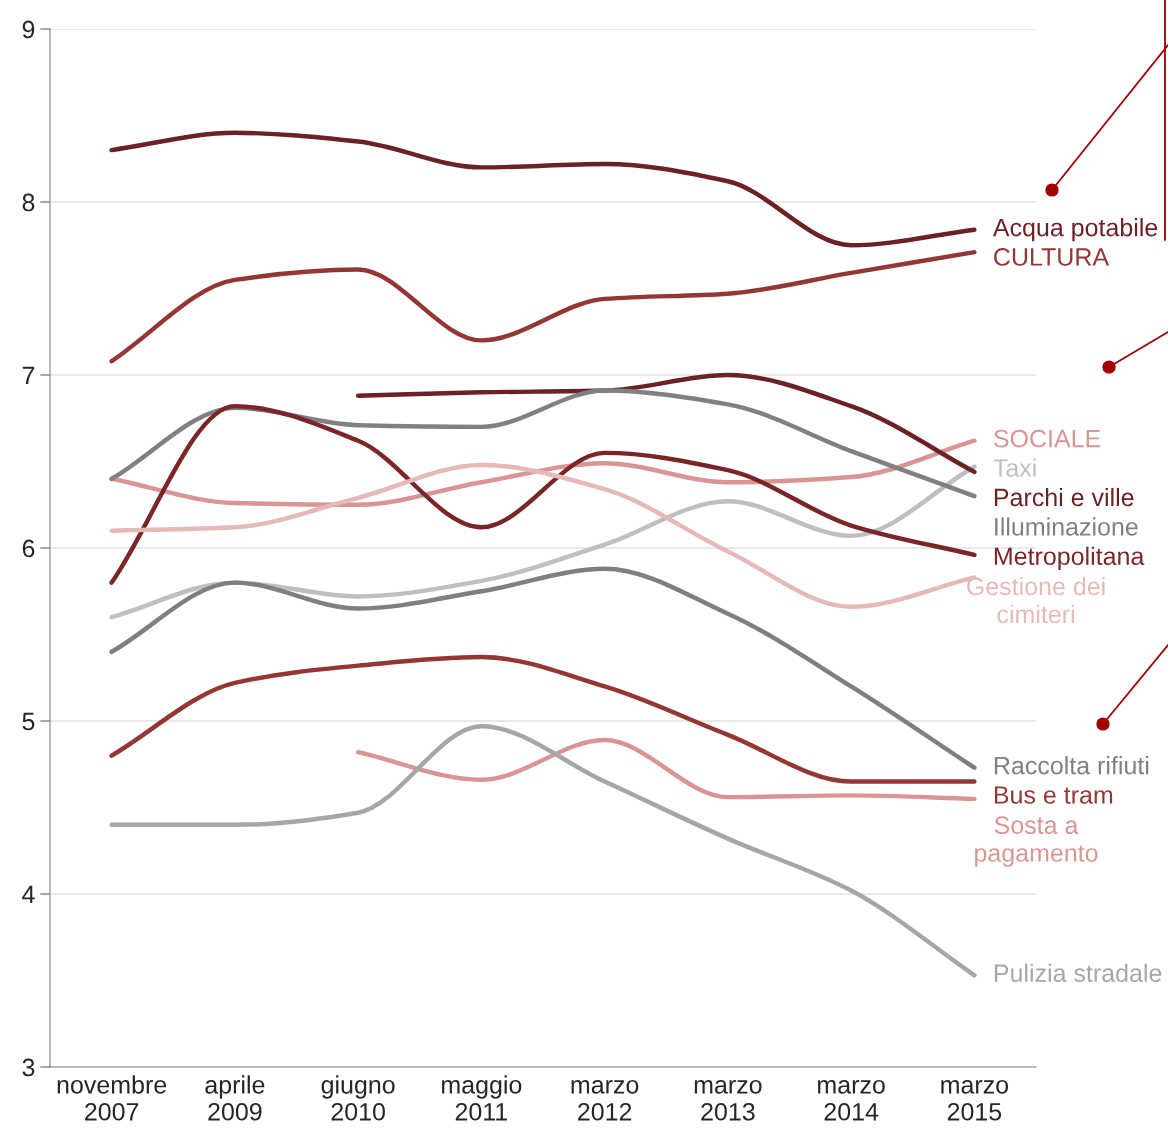 Image resolution: width=1168 pixels, height=1138 pixels. What do you see at coordinates (1036, 600) in the screenshot?
I see `series-label: Gestione dei cimiteri` at bounding box center [1036, 600].